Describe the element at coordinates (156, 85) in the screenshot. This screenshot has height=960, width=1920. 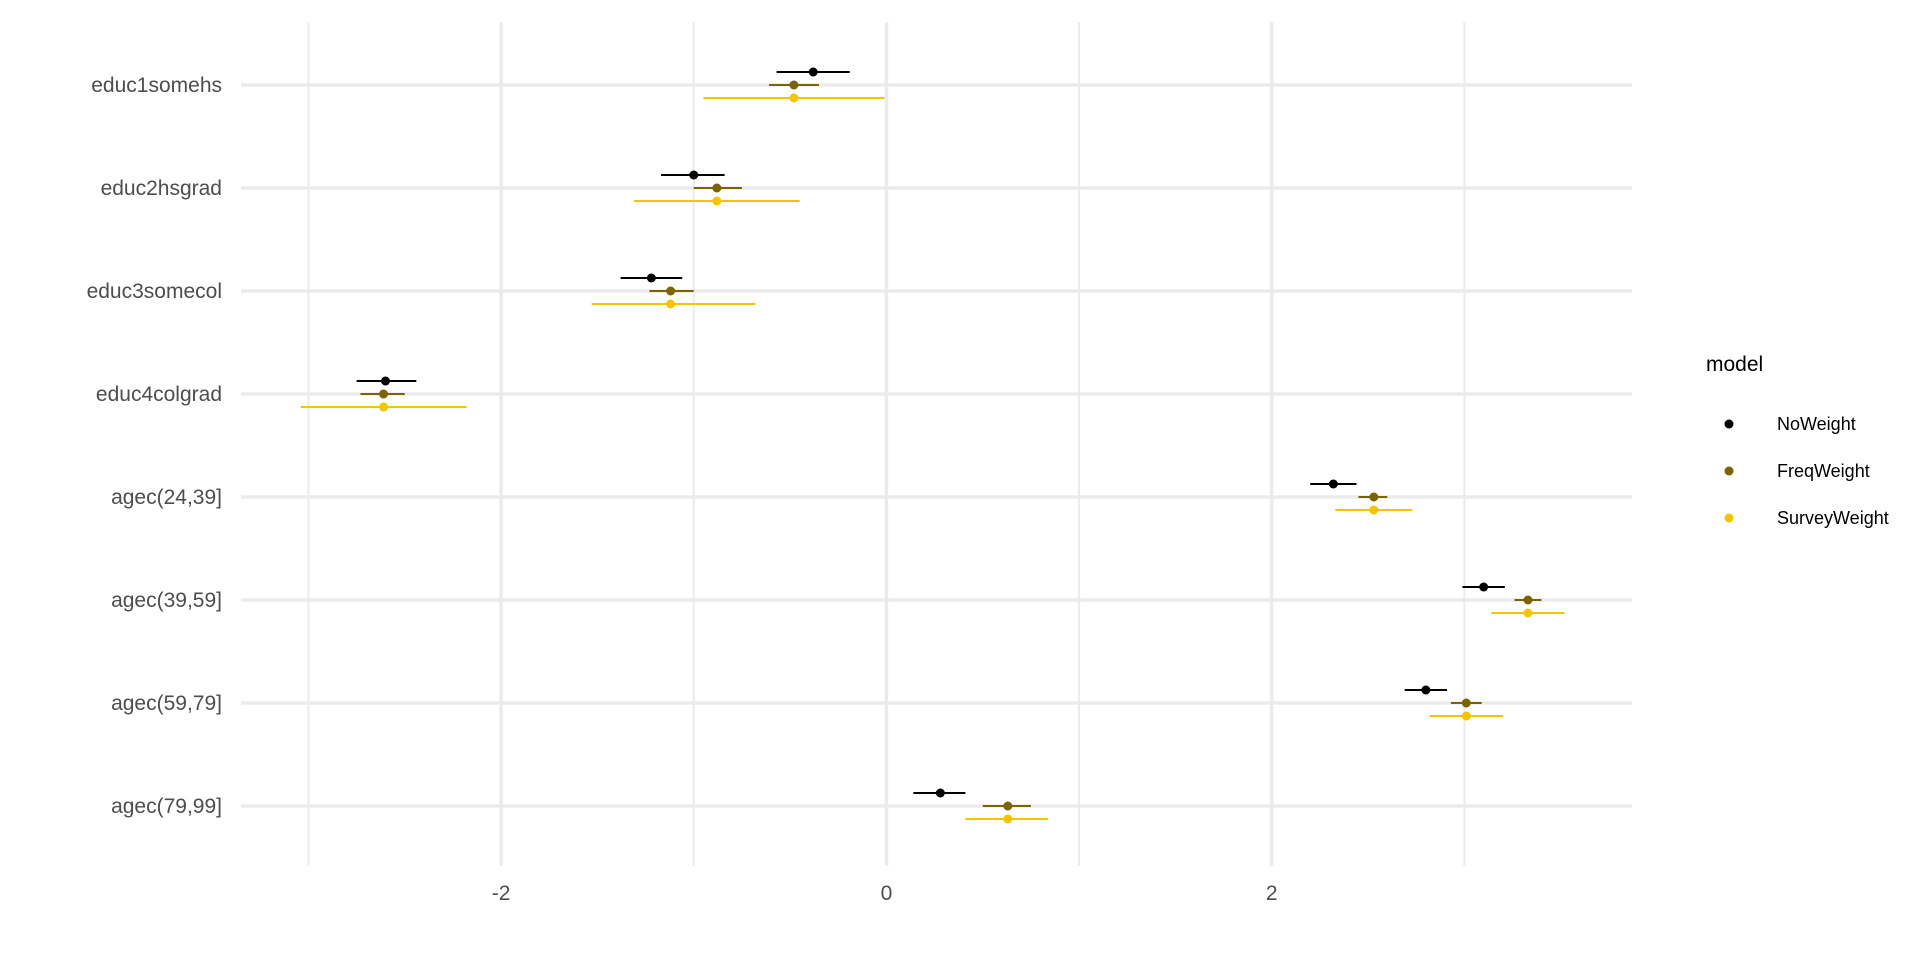
I see `y-tick-label: educ1somehs` at that location.